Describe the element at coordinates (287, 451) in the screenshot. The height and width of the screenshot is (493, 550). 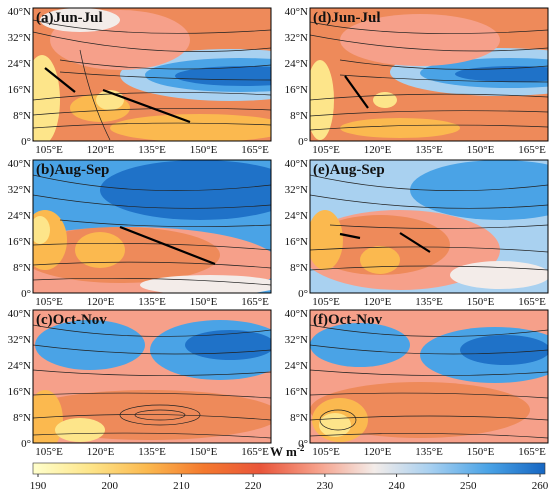
I see `colorbar-unit-label: W m-2` at that location.